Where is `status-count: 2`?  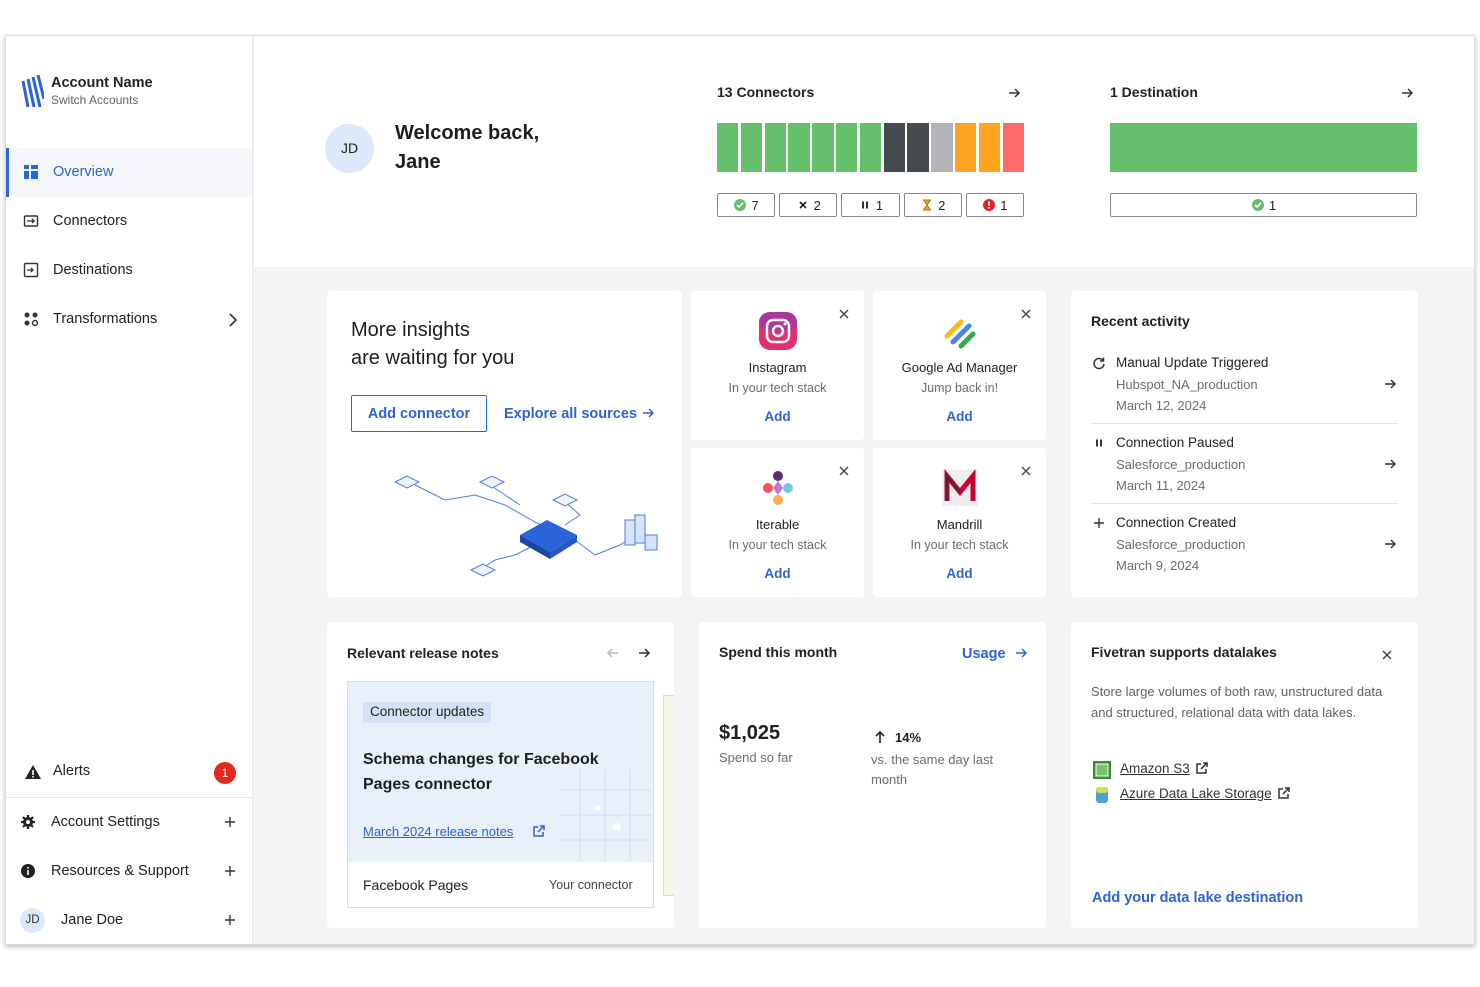
status-count: 2 is located at coordinates (942, 205).